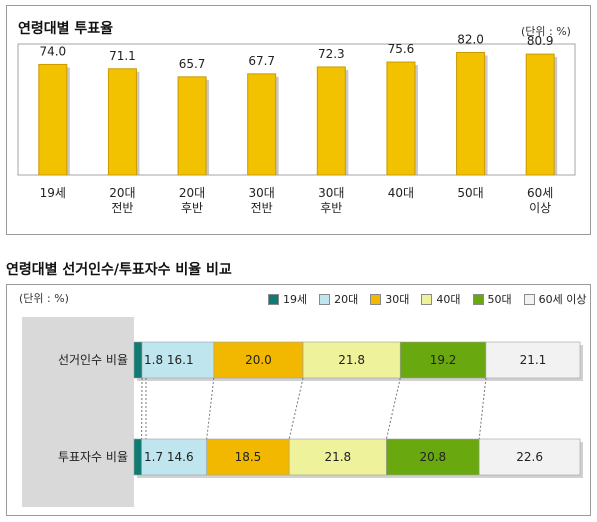 Image resolution: width=597 pixels, height=522 pixels. I want to click on vote-rate-value-label: 80.9, so click(540, 41).